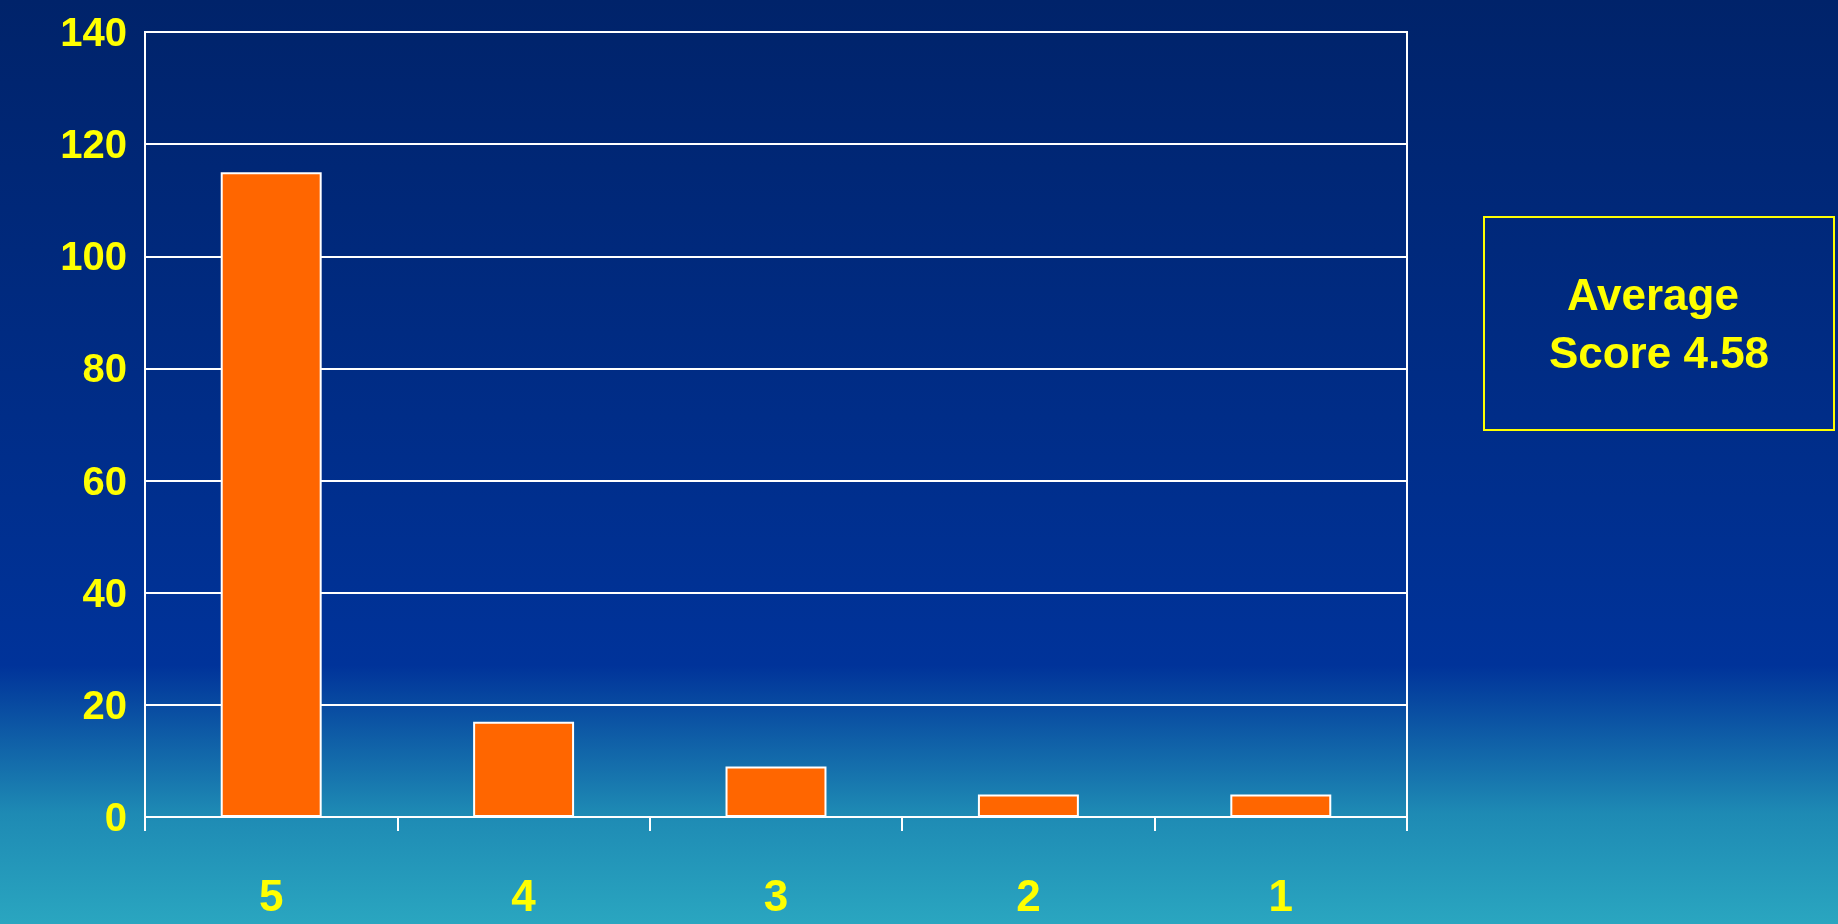 Image resolution: width=1838 pixels, height=924 pixels. I want to click on y-tick-label: 80, so click(104, 368).